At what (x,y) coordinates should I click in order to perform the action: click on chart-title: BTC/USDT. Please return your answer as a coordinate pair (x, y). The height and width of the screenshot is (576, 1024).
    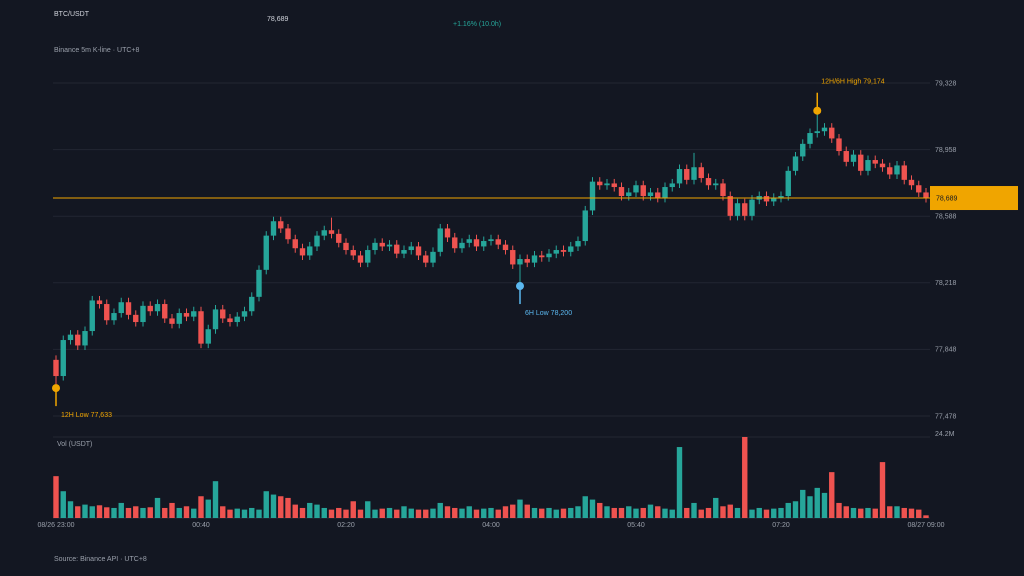
    Looking at the image, I should click on (72, 14).